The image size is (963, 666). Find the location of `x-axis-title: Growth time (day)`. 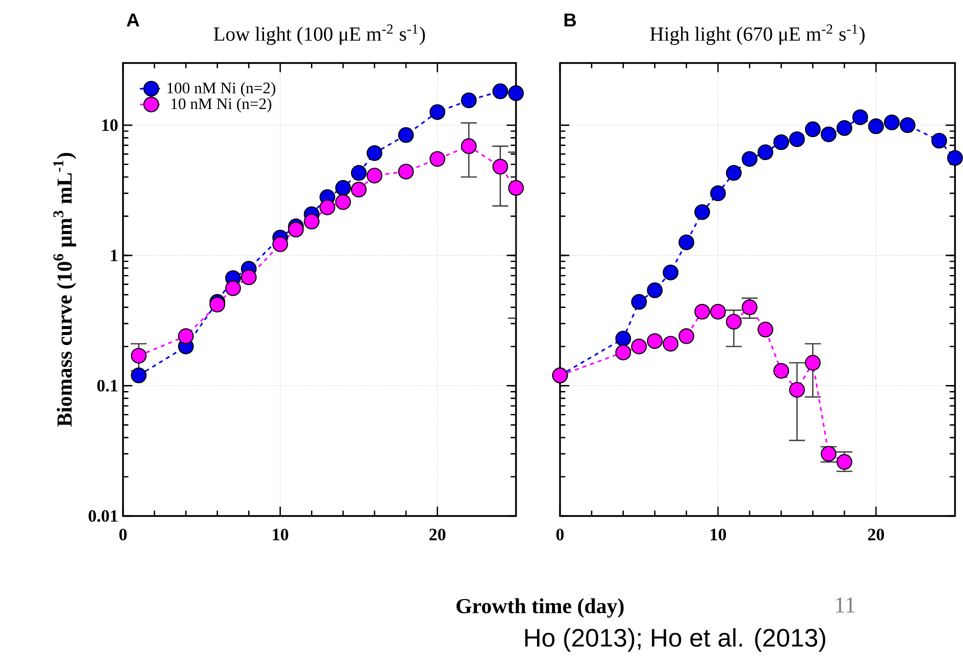

x-axis-title: Growth time (day) is located at coordinates (540, 608).